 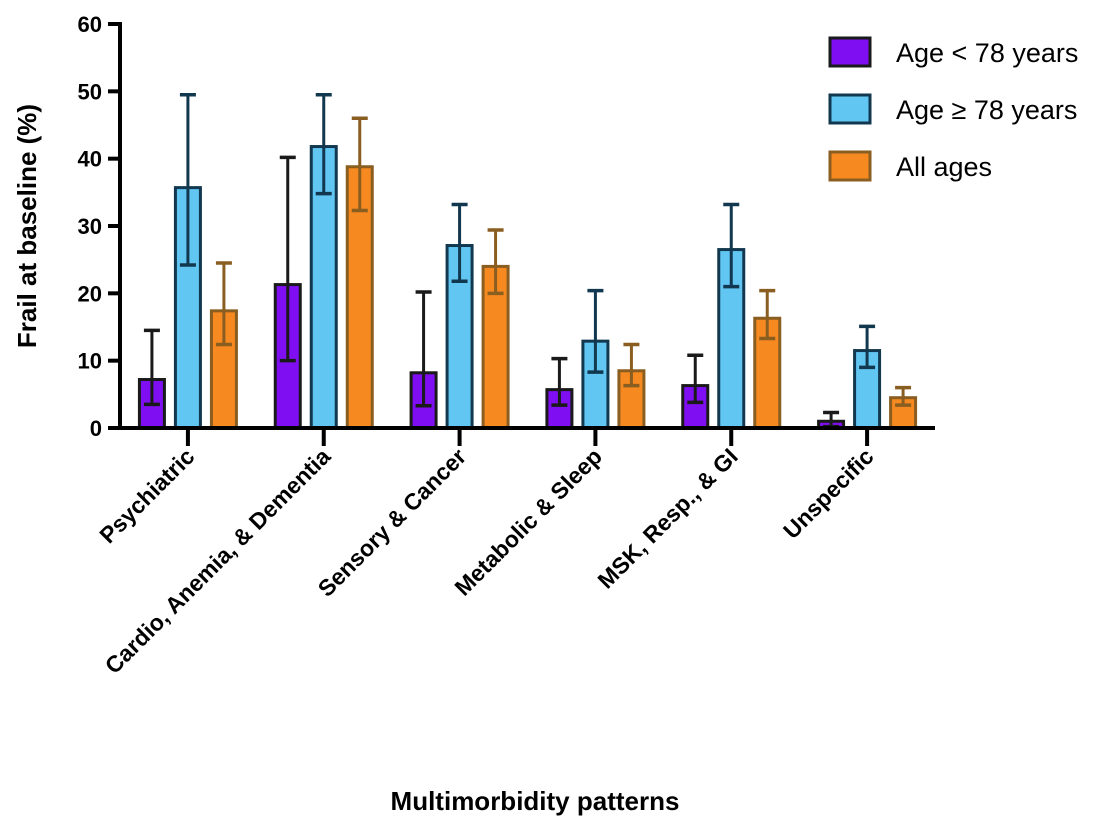 I want to click on y-tick-label: 40, so click(x=90, y=159).